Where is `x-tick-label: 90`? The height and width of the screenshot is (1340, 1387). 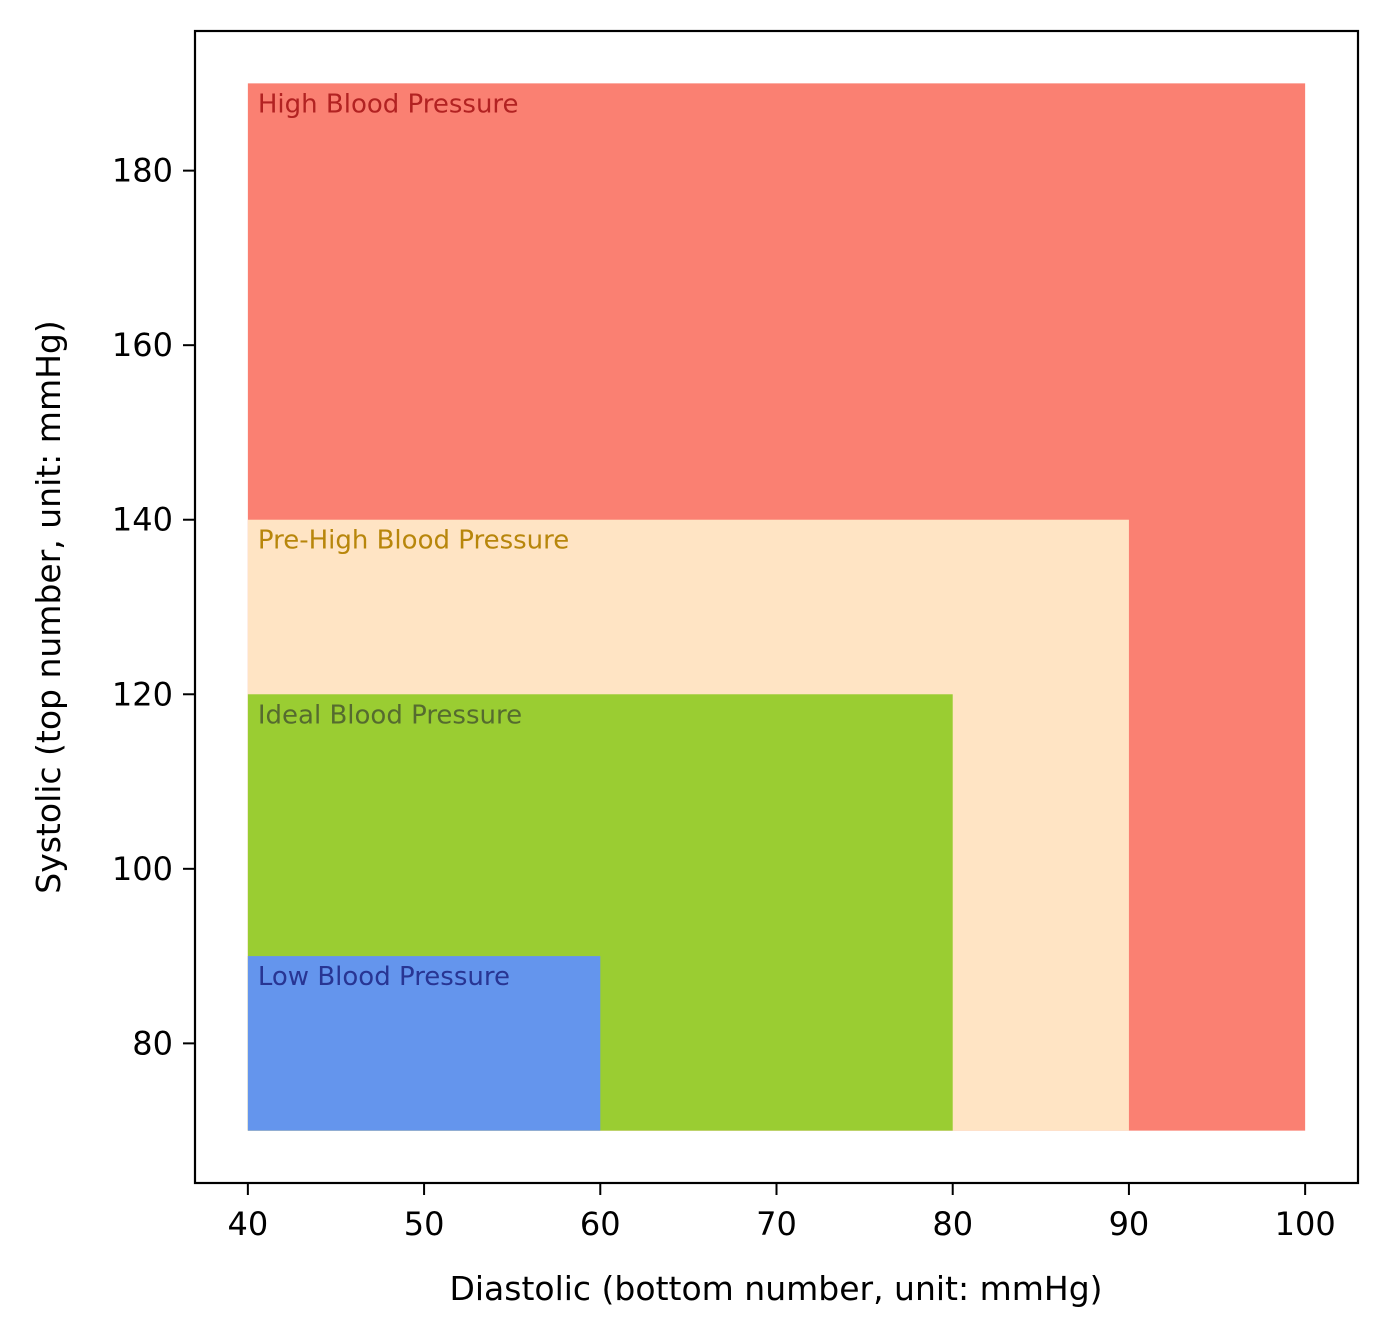
x-tick-label: 90 is located at coordinates (1129, 1224).